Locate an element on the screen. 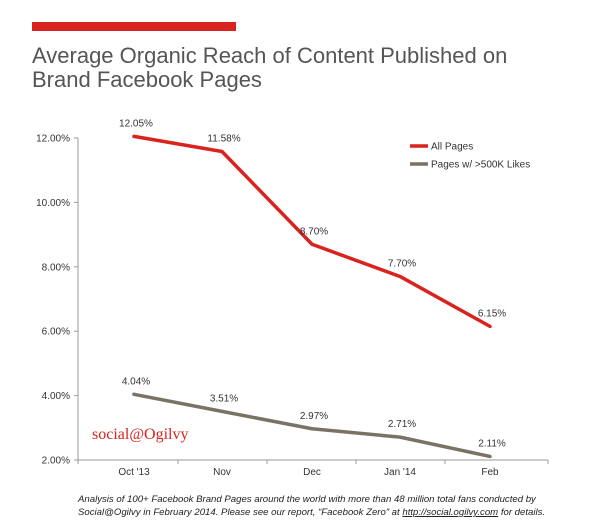 The width and height of the screenshot is (592, 530). y-tick-label: 4.00% is located at coordinates (56, 396).